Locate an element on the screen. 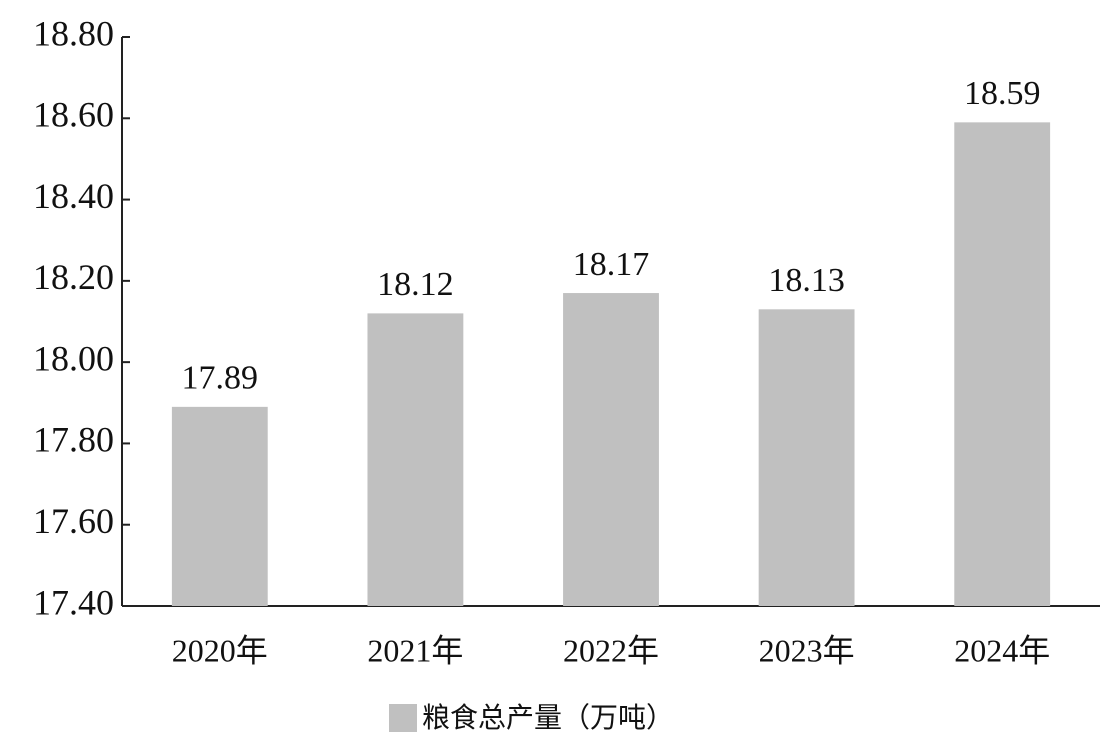 The height and width of the screenshot is (741, 1107). legend-label: 粮食总产量（万吨） is located at coordinates (548, 717).